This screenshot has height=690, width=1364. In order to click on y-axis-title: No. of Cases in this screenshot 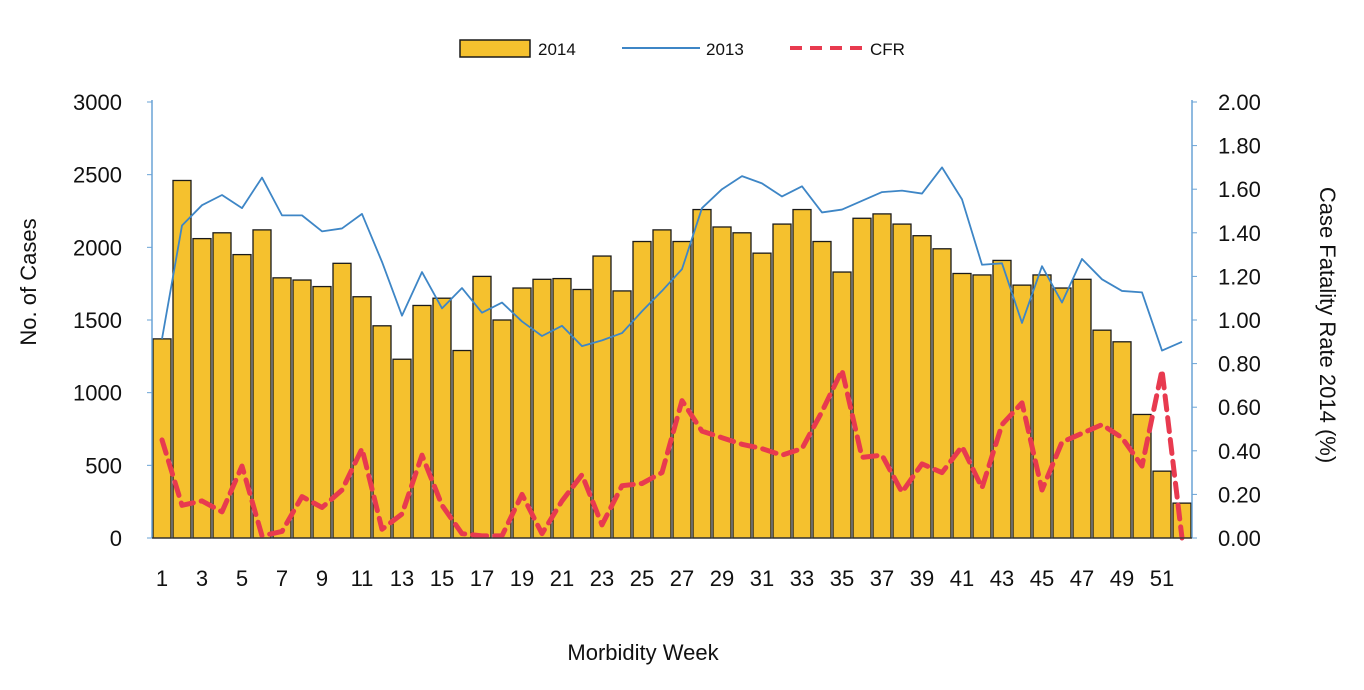, I will do `click(28, 281)`.